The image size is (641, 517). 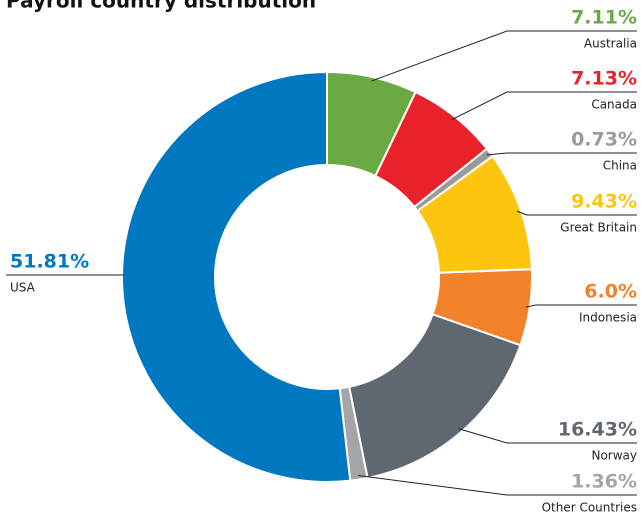 What do you see at coordinates (434, 396) in the screenshot?
I see `donut-segment` at bounding box center [434, 396].